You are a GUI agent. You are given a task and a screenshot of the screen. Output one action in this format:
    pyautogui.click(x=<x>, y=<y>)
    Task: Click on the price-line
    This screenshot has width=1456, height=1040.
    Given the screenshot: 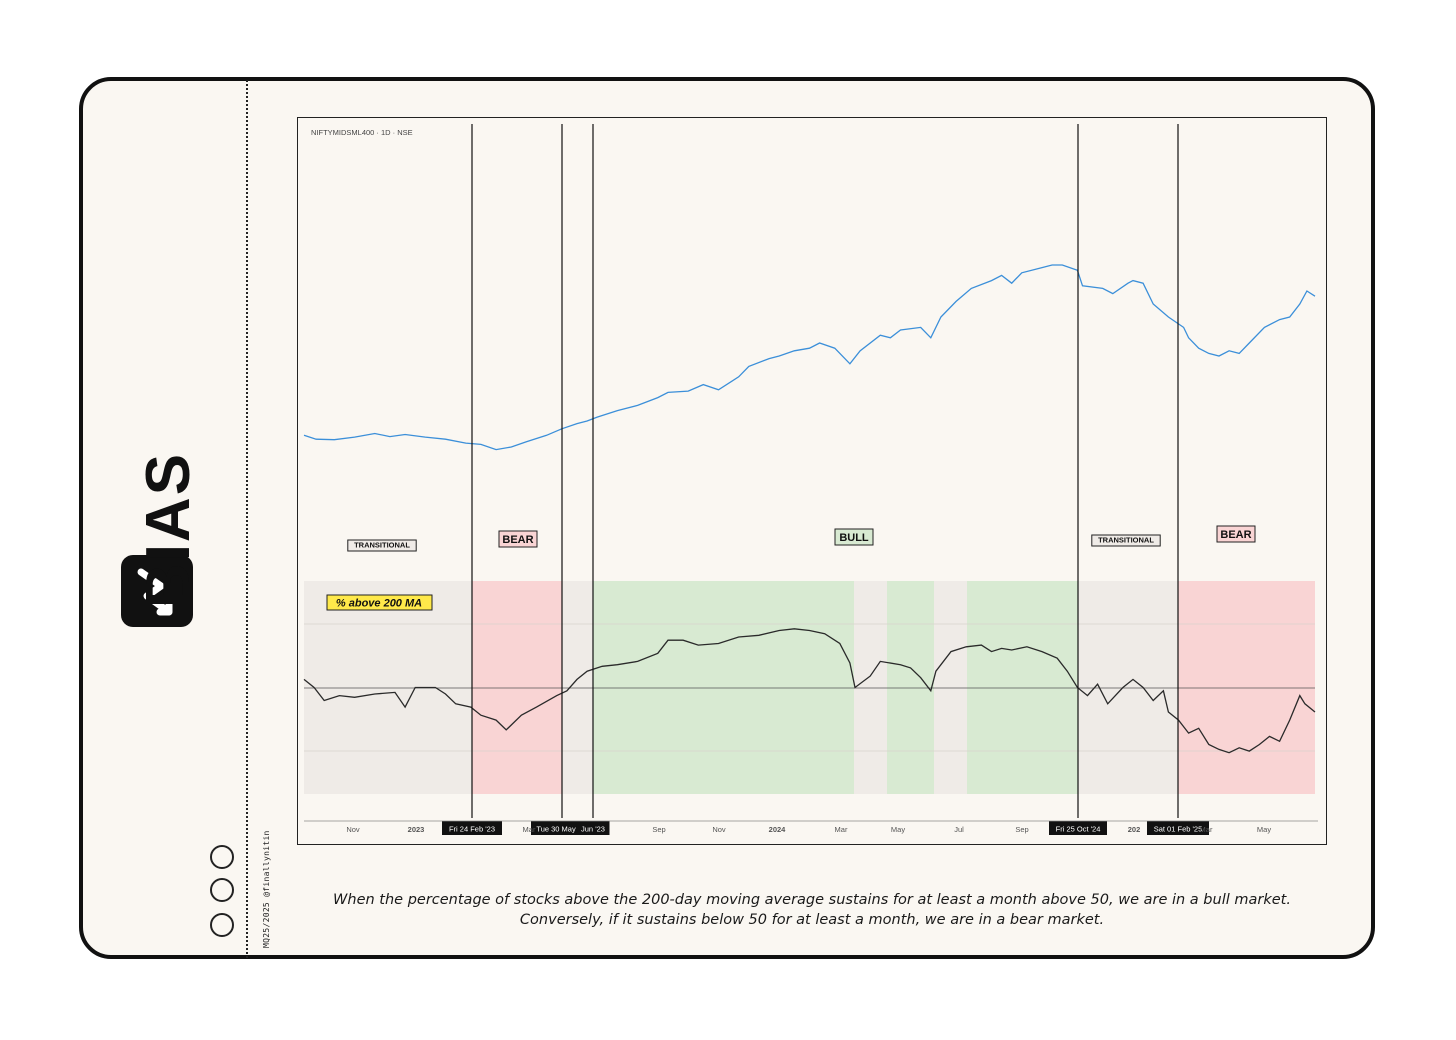 What is the action you would take?
    pyautogui.click(x=809, y=357)
    